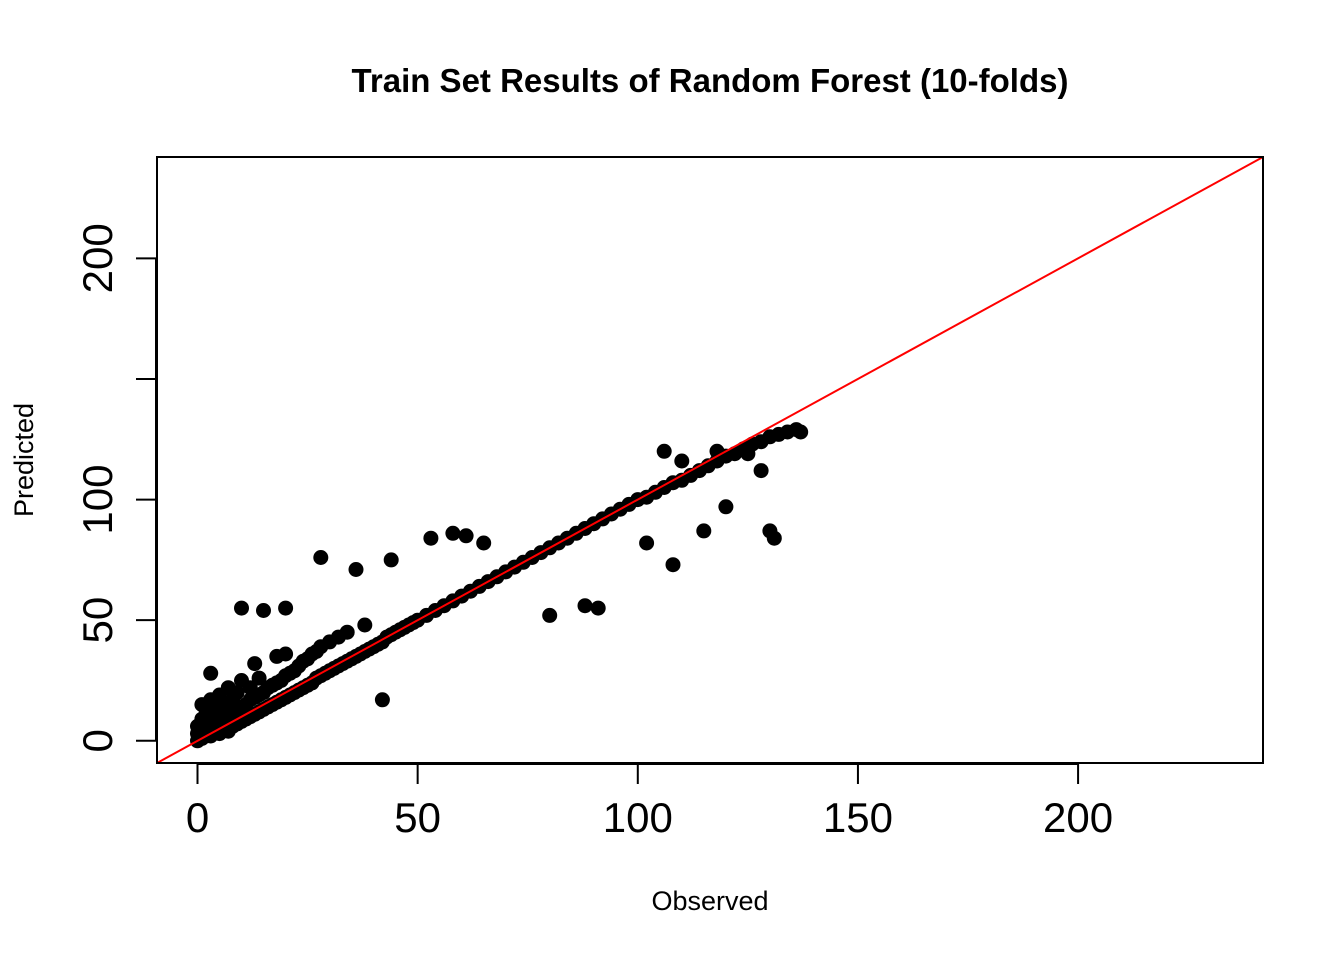 This screenshot has height=960, width=1344. I want to click on x-tick-label: 50, so click(417, 817).